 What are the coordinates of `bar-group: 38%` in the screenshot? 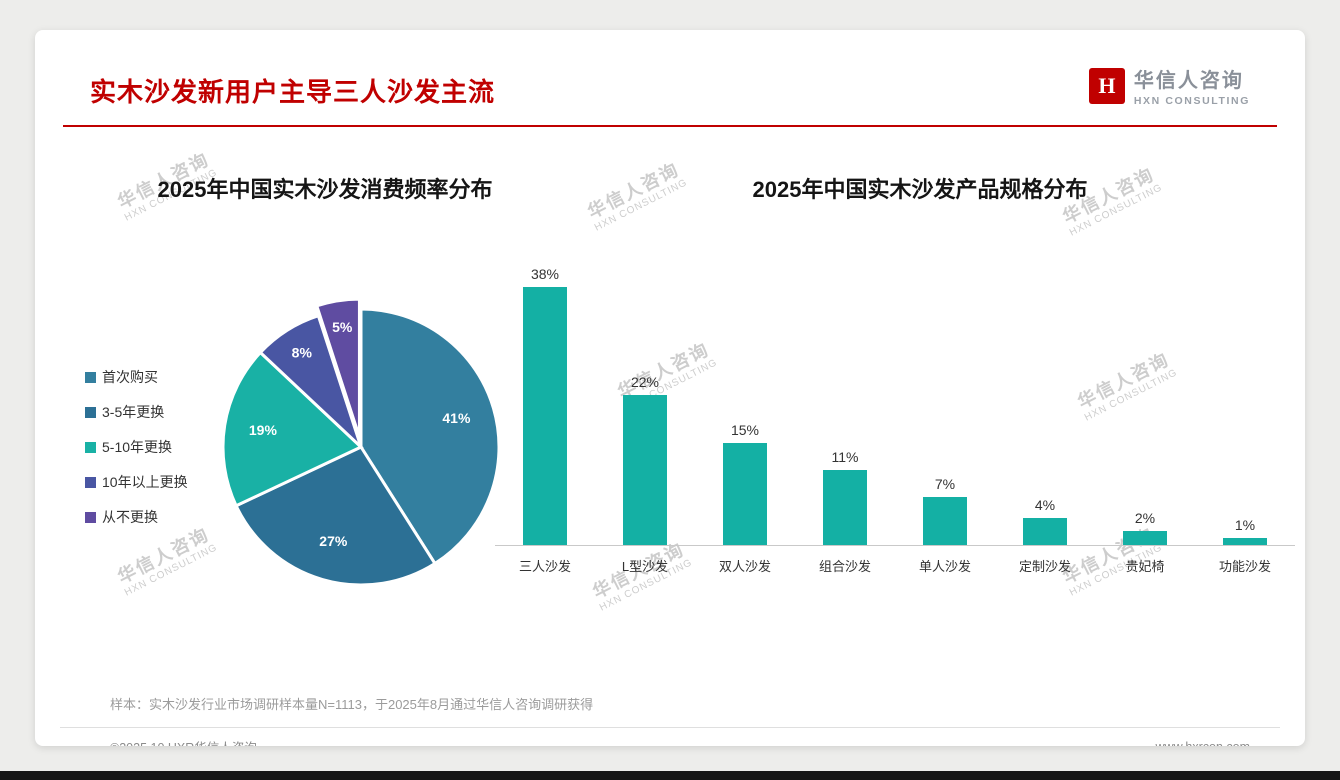 It's located at (545, 405).